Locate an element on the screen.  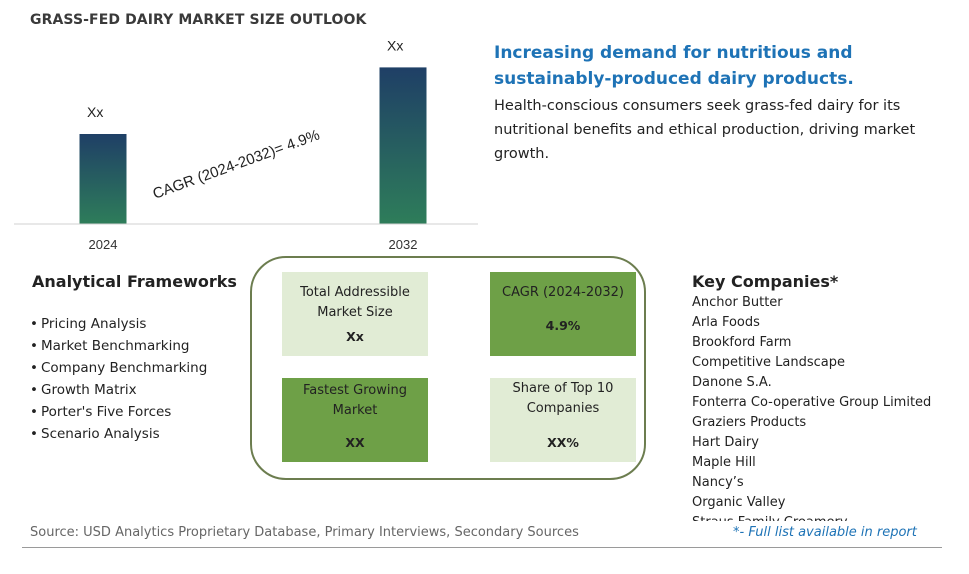
metric-cagr-value: 4.9% is located at coordinates (563, 325).